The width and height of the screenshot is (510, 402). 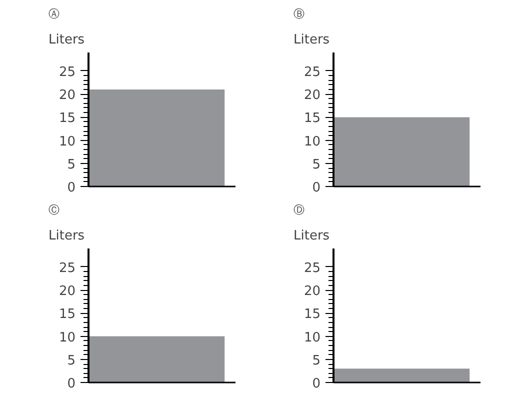 I want to click on chart-title: Ⓓ, so click(x=299, y=210).